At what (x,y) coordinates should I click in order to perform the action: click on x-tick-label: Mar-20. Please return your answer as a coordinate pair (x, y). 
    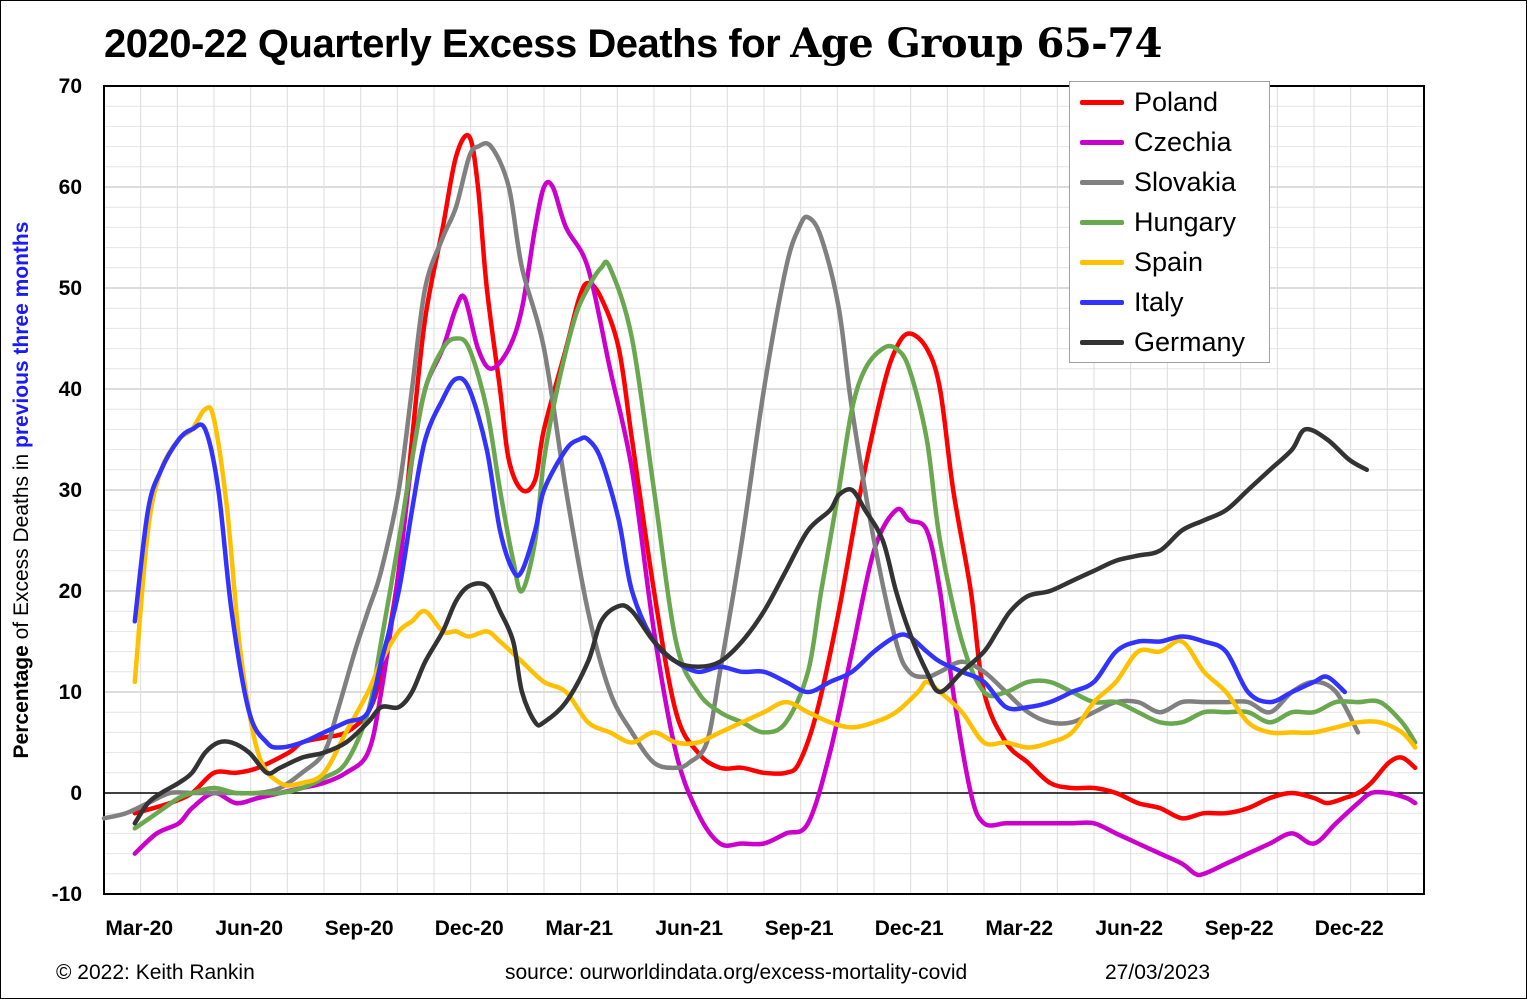
    Looking at the image, I should click on (139, 928).